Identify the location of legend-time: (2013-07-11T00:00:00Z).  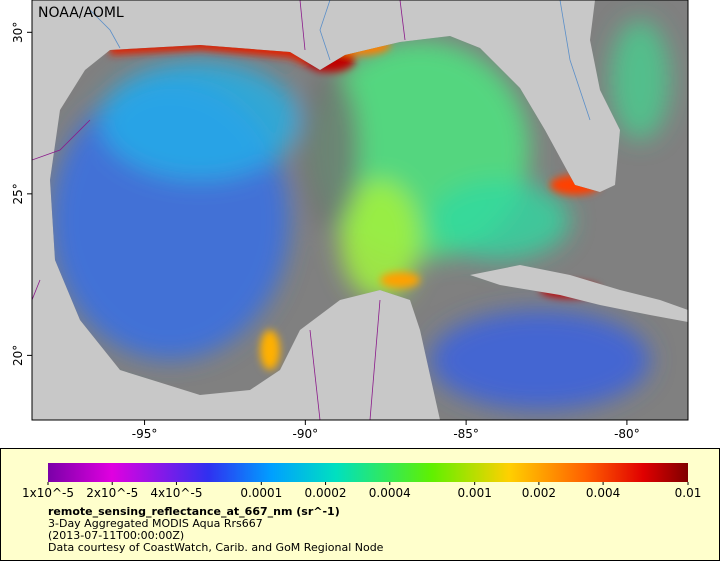
(116, 535).